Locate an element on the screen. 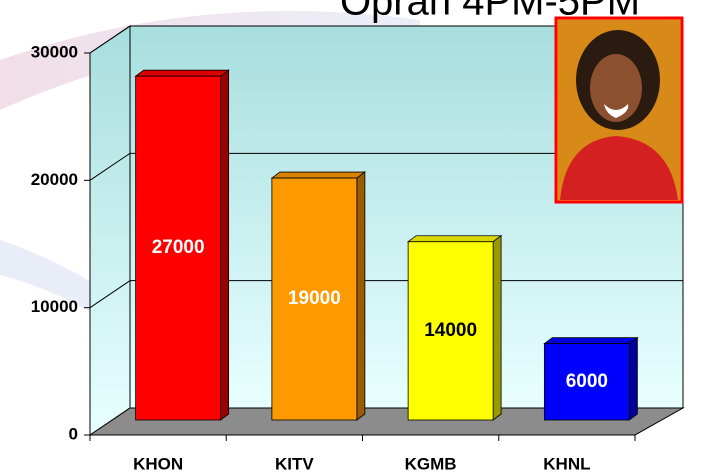 This screenshot has height=475, width=722. bar-group: 6000 is located at coordinates (591, 378).